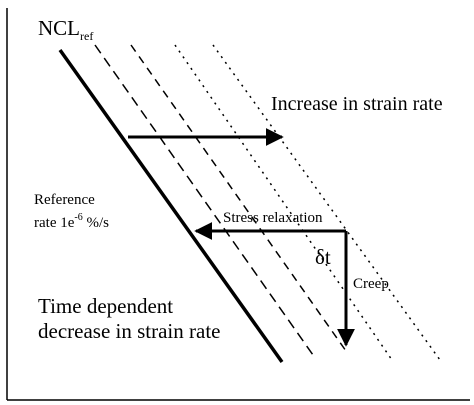  What do you see at coordinates (357, 104) in the screenshot?
I see `increase-strain-rate-label: Increase in strain rate` at bounding box center [357, 104].